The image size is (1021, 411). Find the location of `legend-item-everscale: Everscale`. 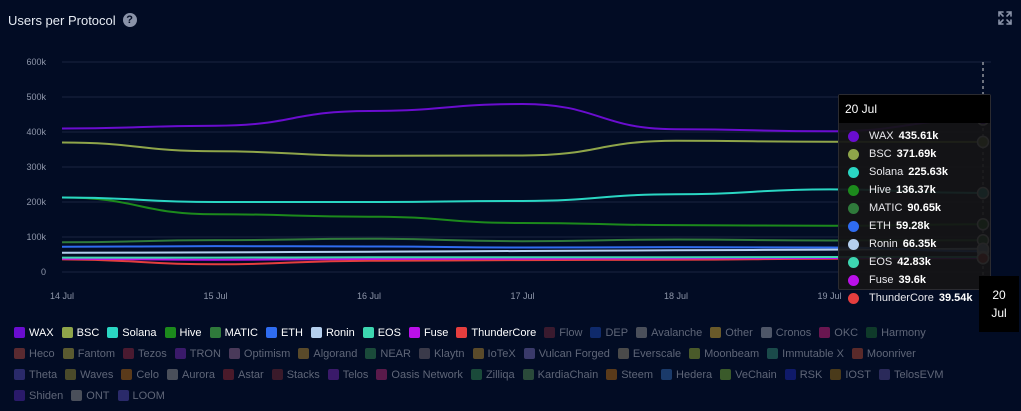

legend-item-everscale: Everscale is located at coordinates (649, 353).